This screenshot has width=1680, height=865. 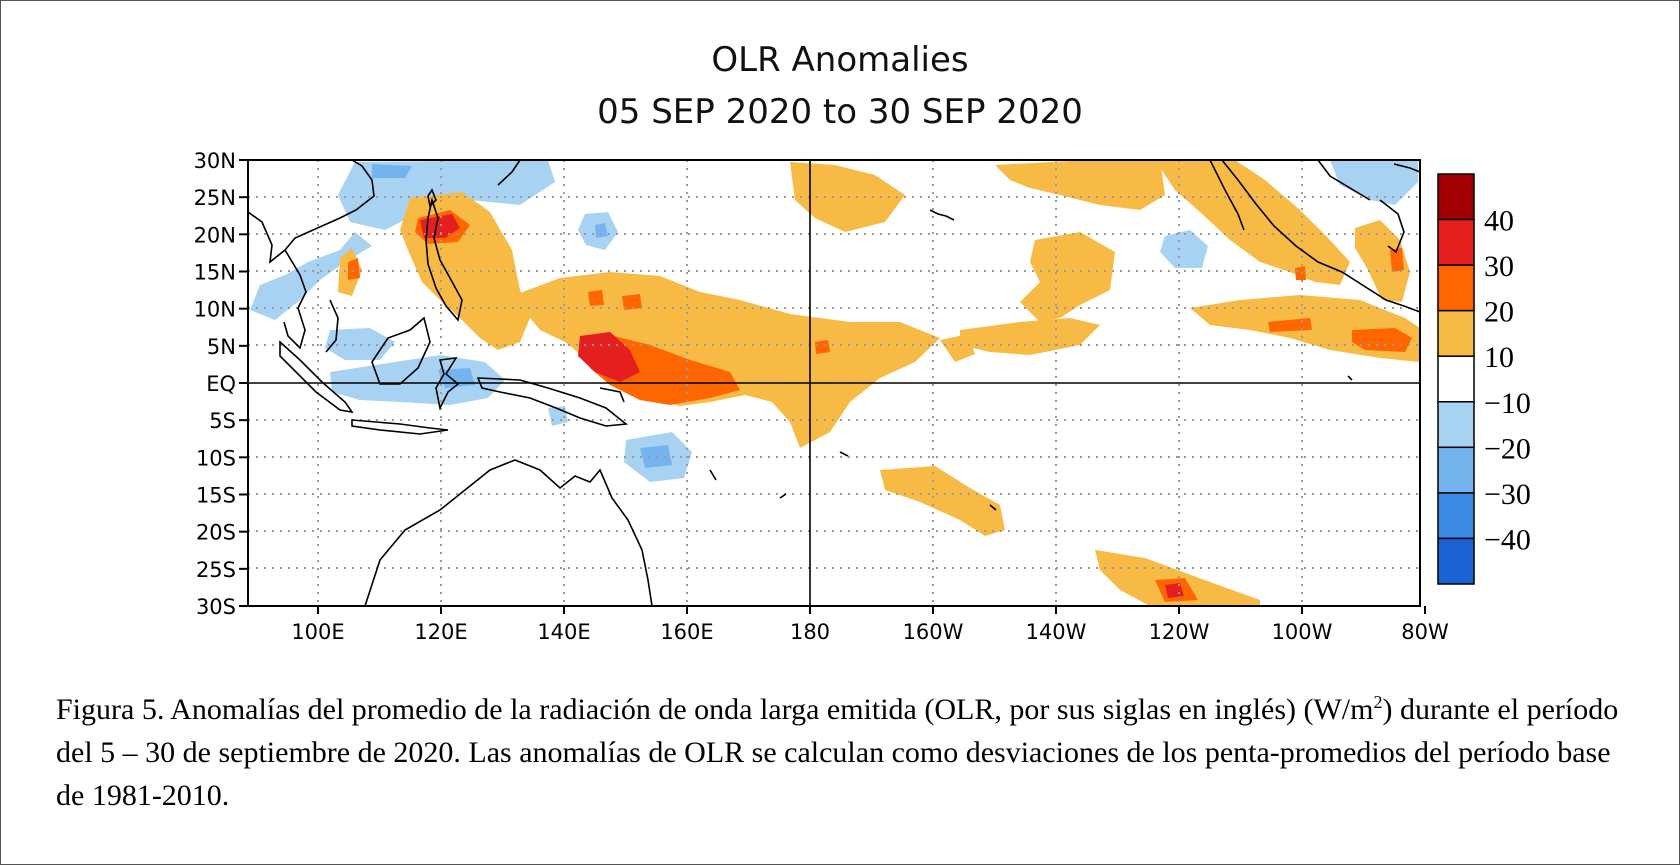 I want to click on lat-tick-label: 5N, so click(x=221, y=347).